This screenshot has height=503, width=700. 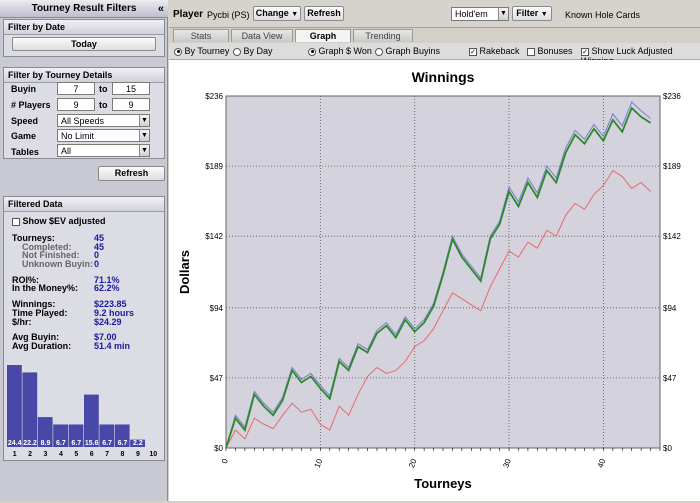 What do you see at coordinates (33, 238) in the screenshot?
I see `stat-label: Tourneys:` at bounding box center [33, 238].